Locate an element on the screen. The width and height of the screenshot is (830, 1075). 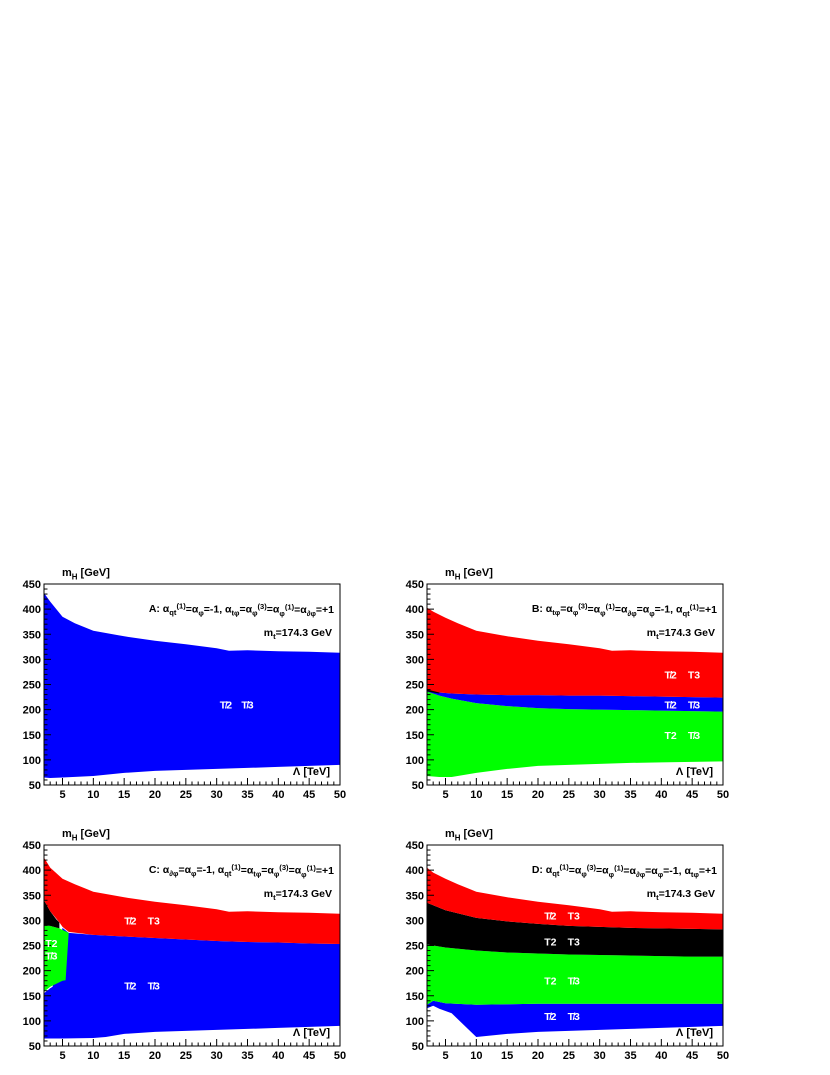
region-black is located at coordinates (575, 929).